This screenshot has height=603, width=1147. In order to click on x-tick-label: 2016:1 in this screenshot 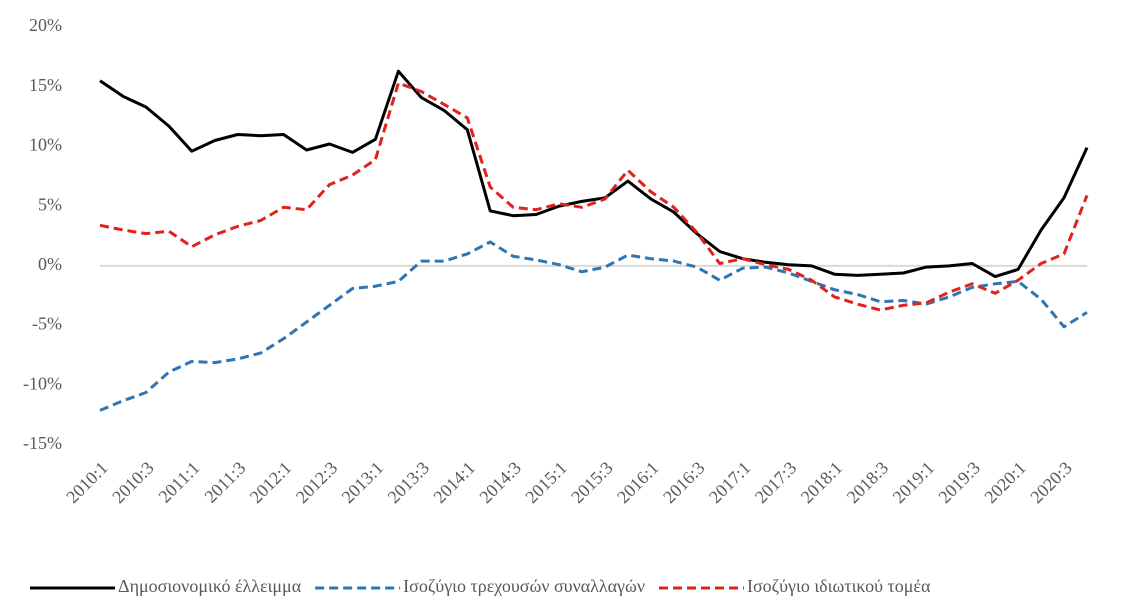, I will do `click(638, 483)`.